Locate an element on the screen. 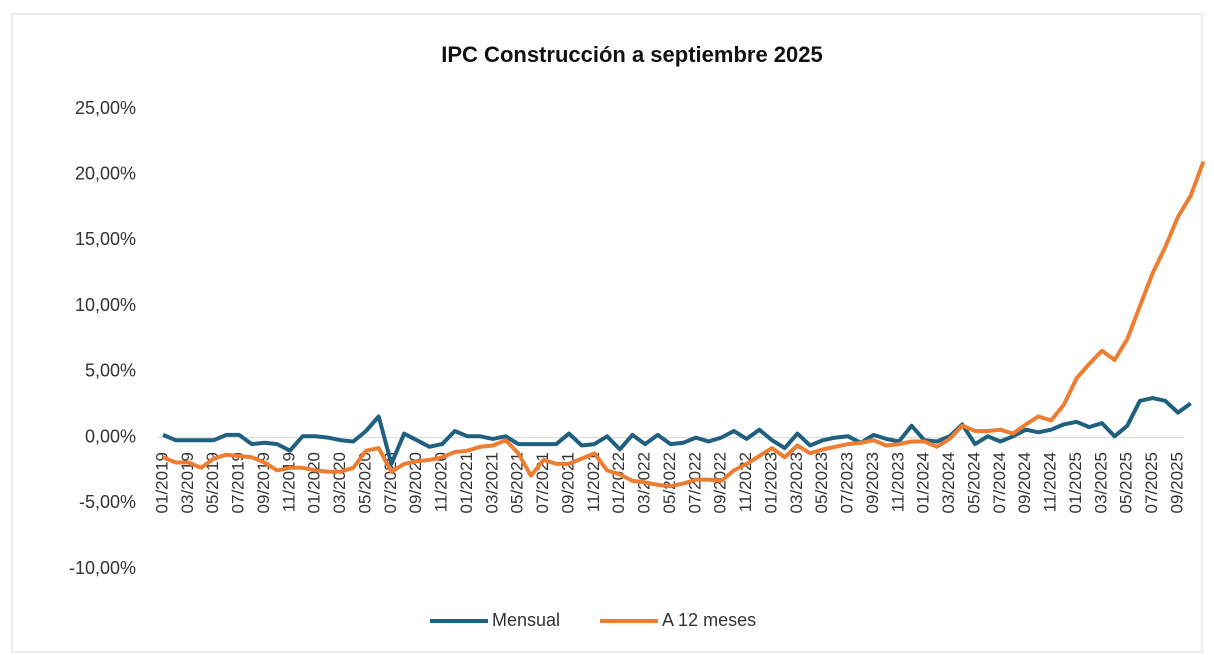 This screenshot has height=655, width=1214. x-tick-label: 07/2024 is located at coordinates (999, 482).